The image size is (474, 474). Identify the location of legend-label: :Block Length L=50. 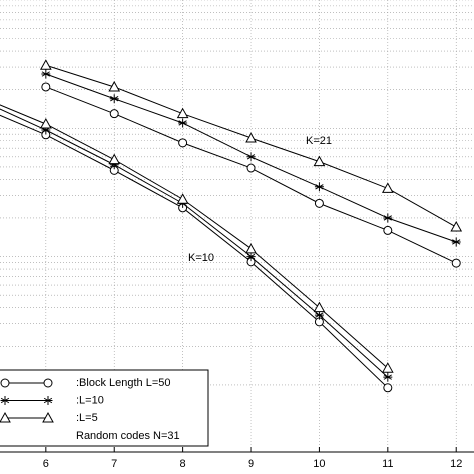
(123, 383).